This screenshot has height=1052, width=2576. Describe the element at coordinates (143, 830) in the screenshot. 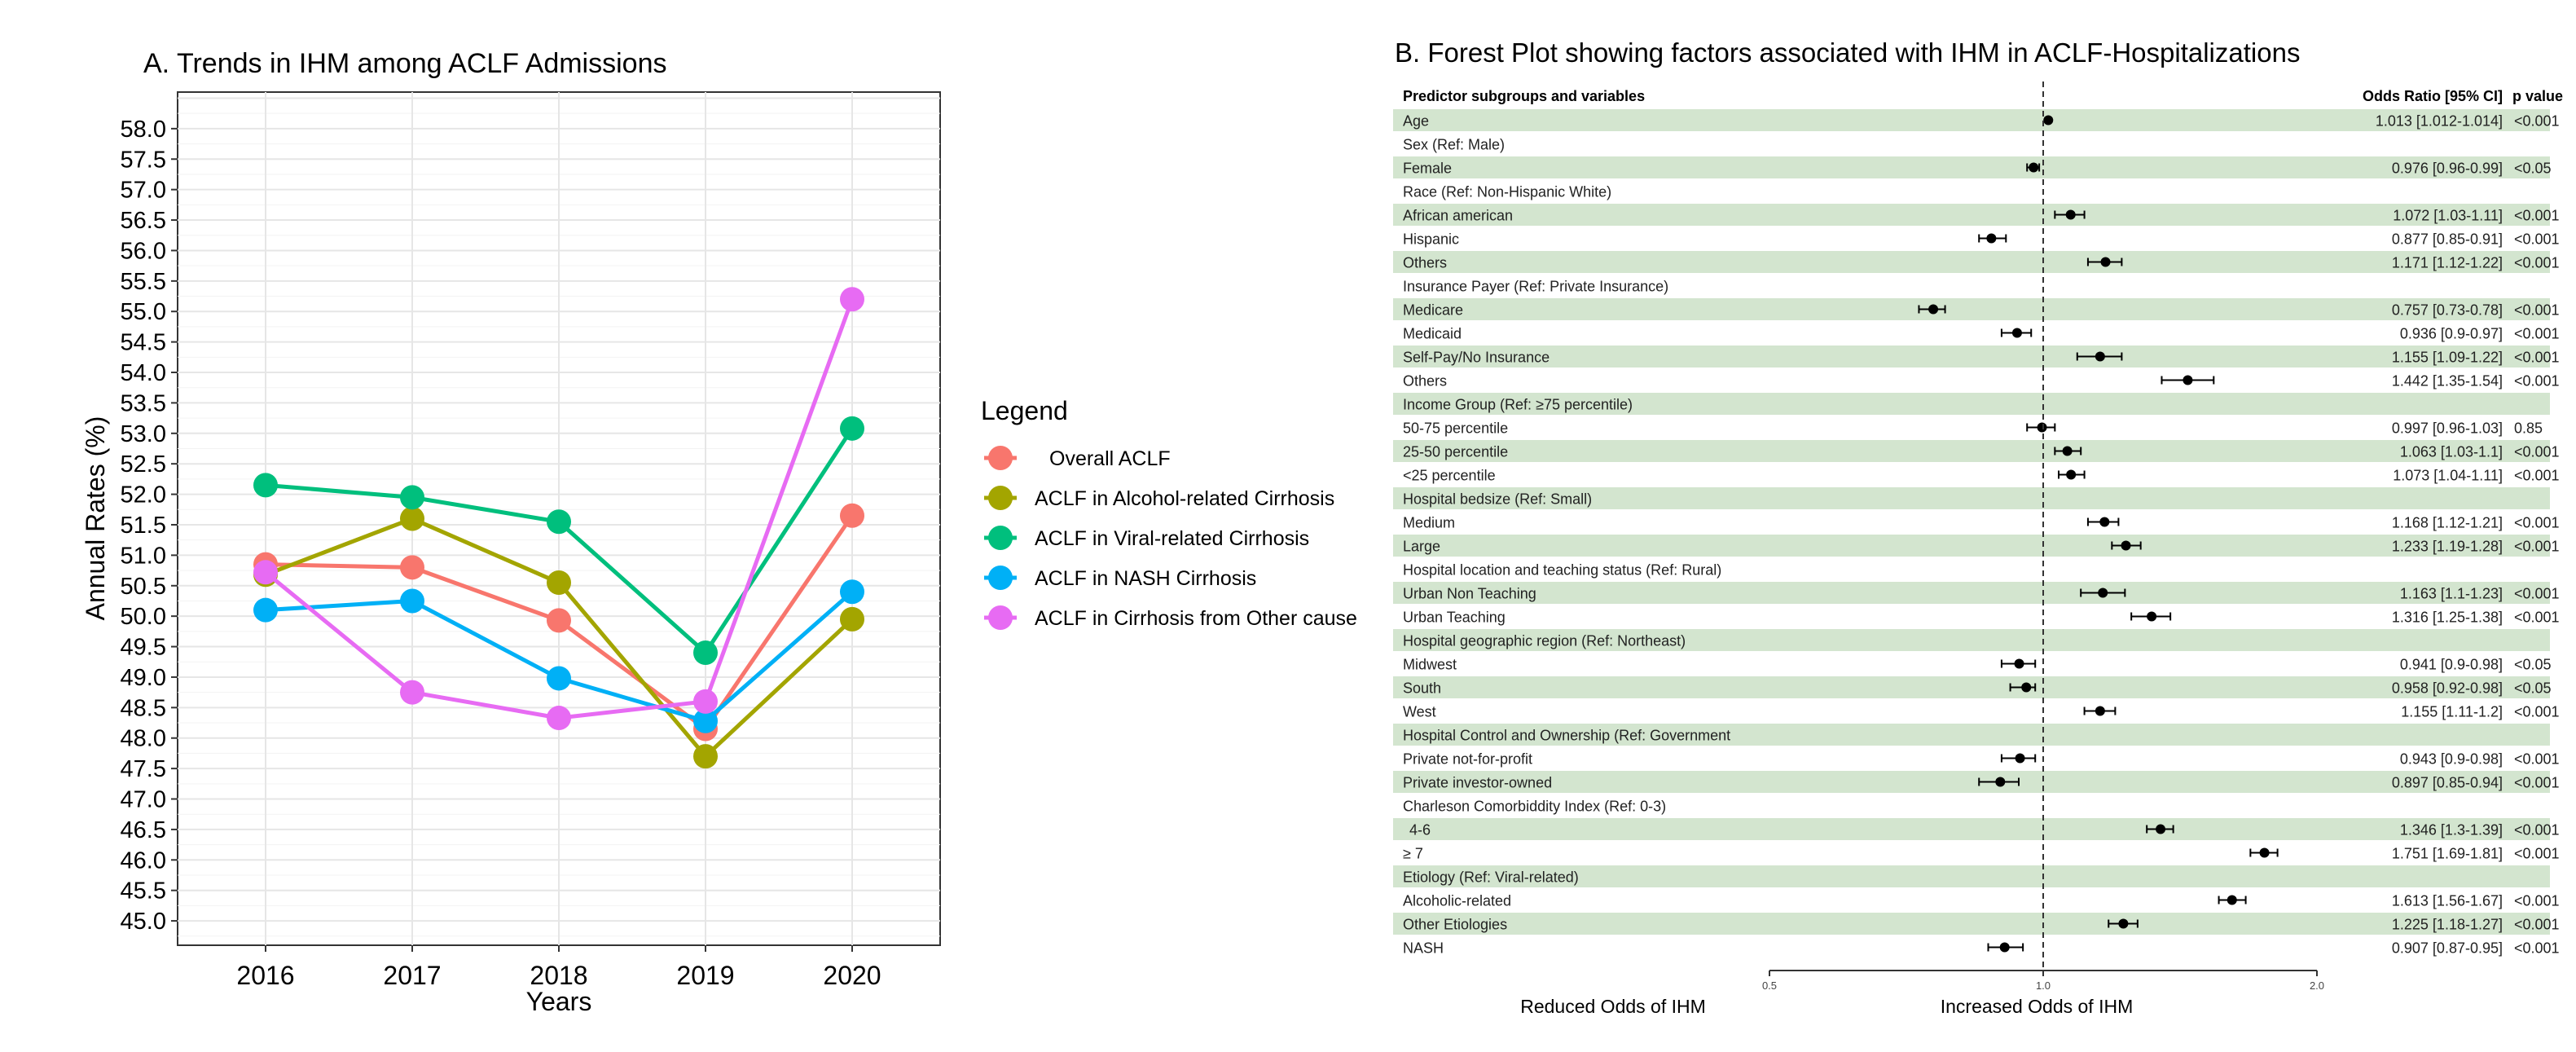

I see `y-tick-label: 46.5` at that location.